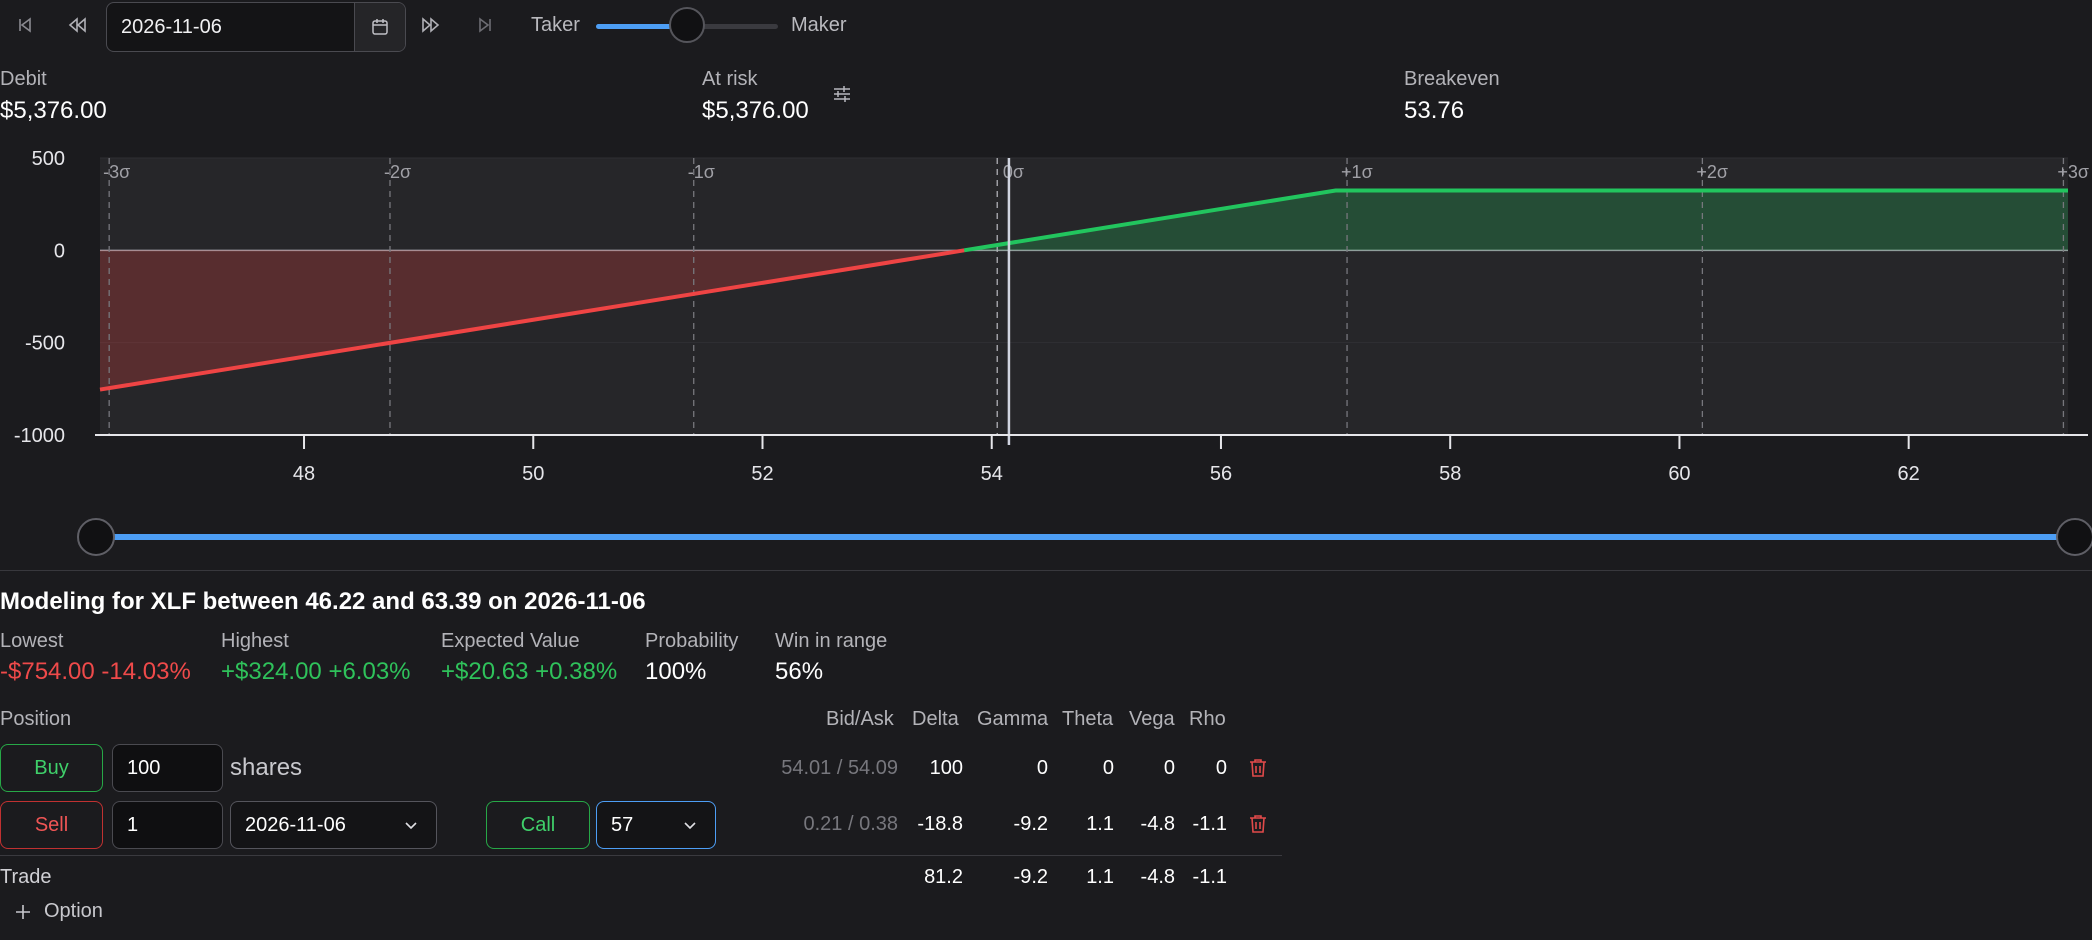  Describe the element at coordinates (1207, 719) in the screenshot. I see `rho-header: Rho` at that location.